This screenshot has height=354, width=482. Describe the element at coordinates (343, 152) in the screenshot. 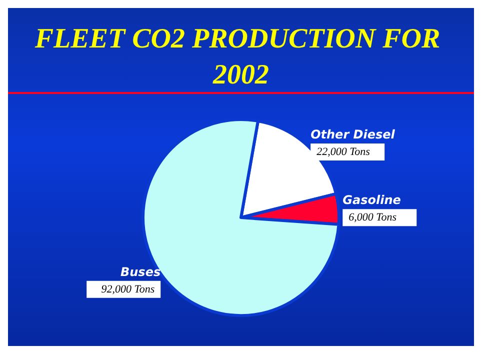

I see `data-label: 22,000 Tons` at that location.